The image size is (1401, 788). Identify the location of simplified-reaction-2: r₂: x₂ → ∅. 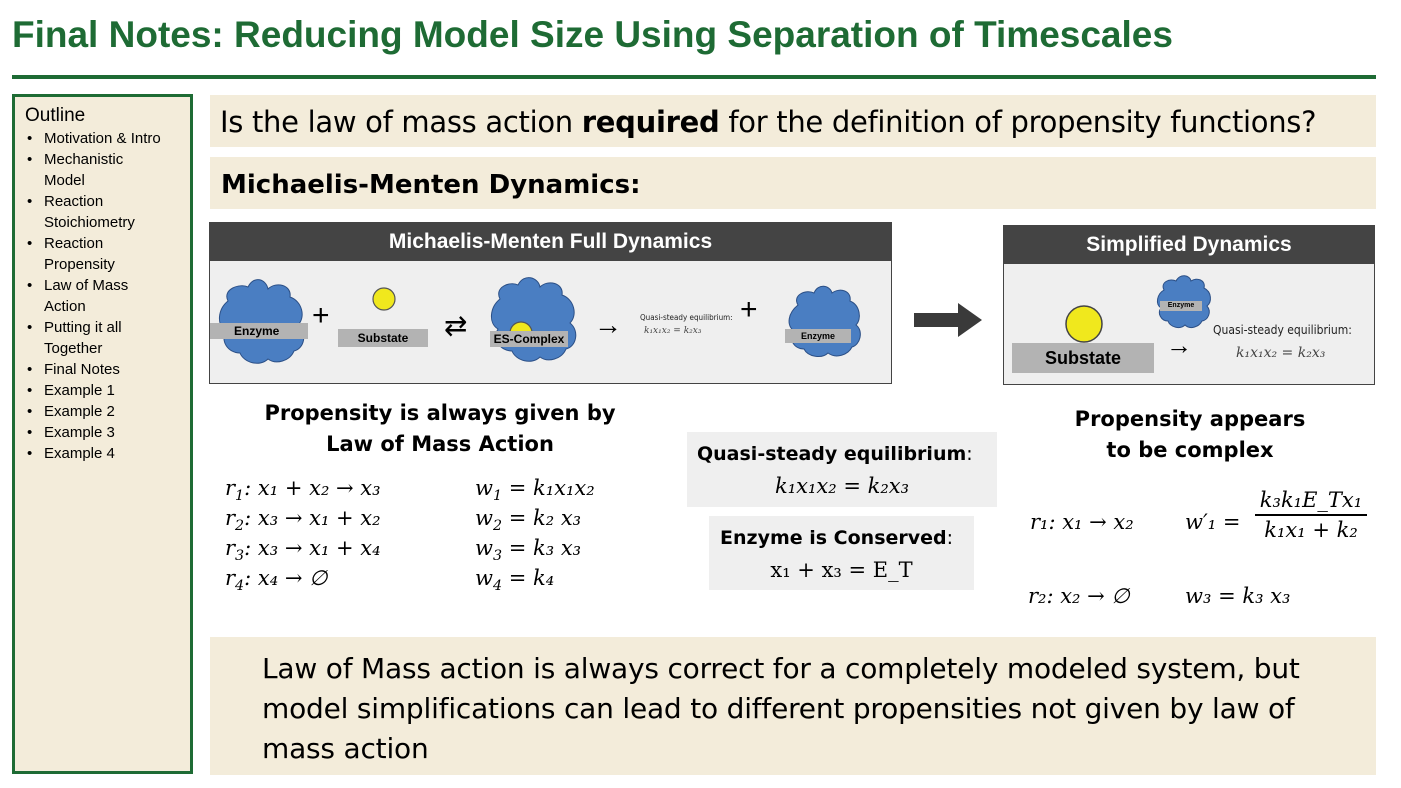
(1079, 596).